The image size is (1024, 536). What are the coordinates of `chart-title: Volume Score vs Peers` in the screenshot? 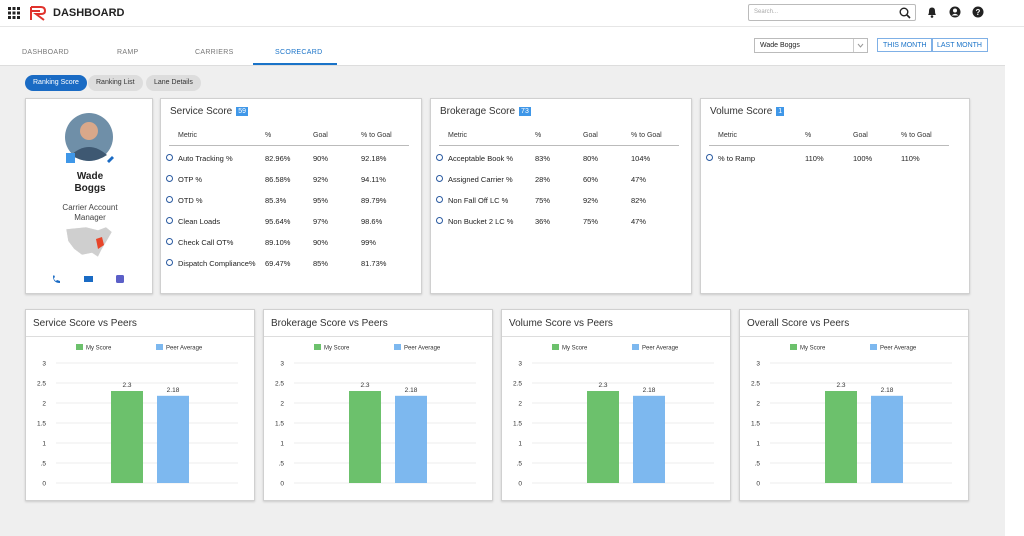 It's located at (561, 323).